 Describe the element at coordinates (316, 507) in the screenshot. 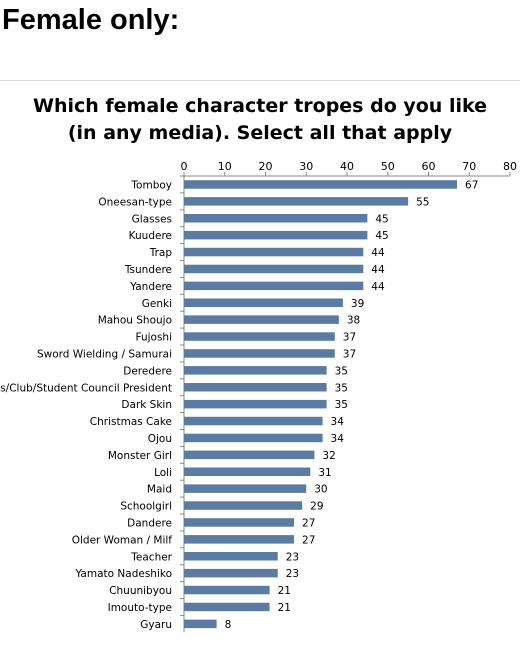

I see `data-label: 29` at that location.